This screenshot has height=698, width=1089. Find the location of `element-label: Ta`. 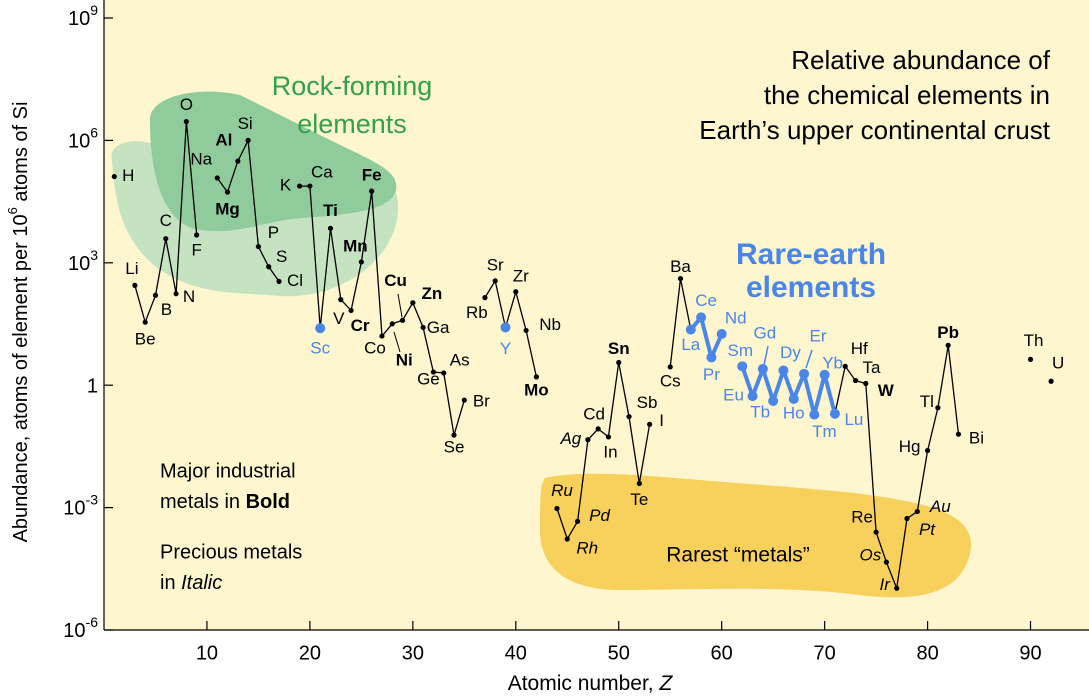

element-label: Ta is located at coordinates (872, 367).